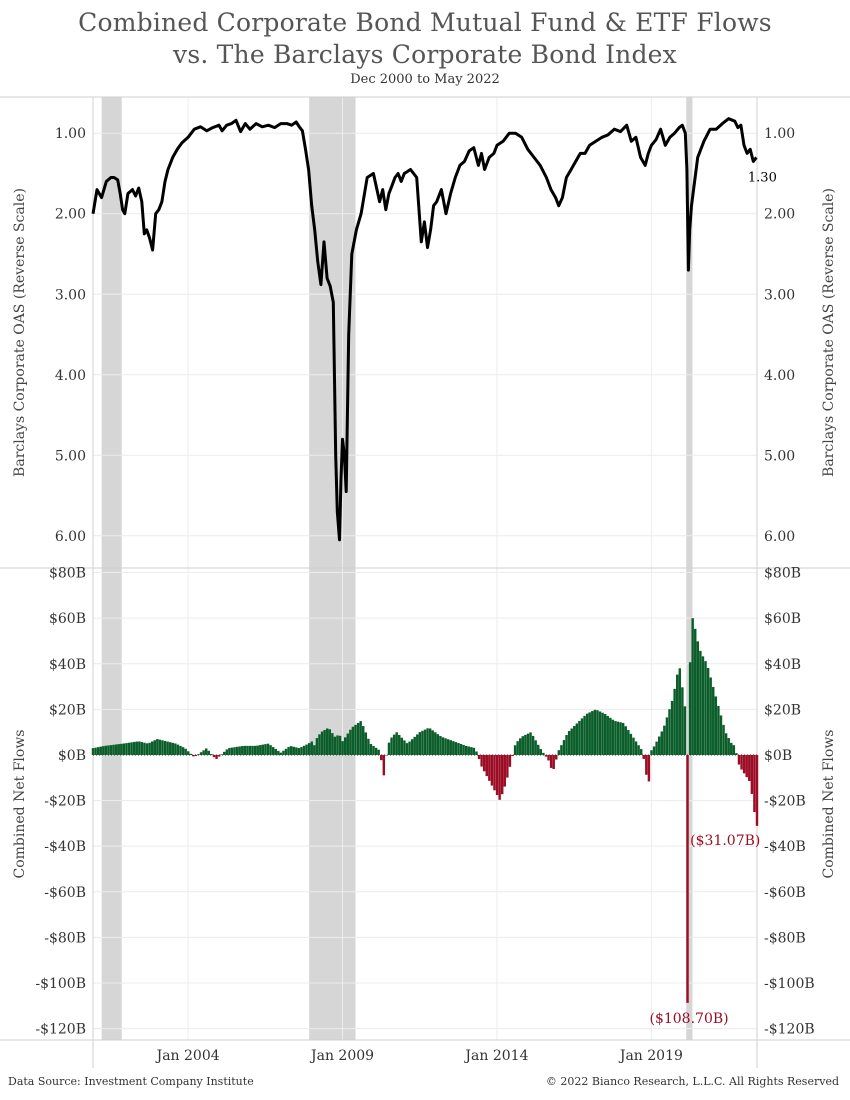 This screenshot has width=850, height=1100. Describe the element at coordinates (779, 537) in the screenshot. I see `oas-tick-right: 6.00` at that location.